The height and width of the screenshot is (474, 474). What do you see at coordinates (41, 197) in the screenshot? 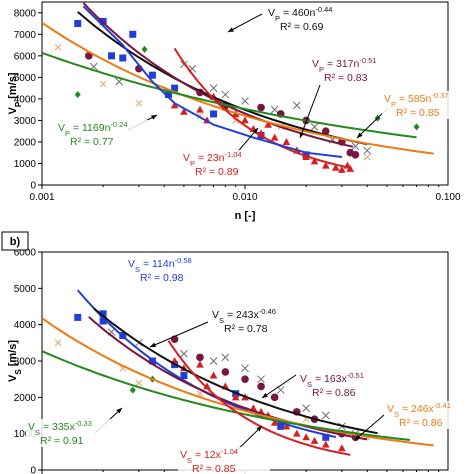
I see `x-tick-label: 0.001` at bounding box center [41, 197].